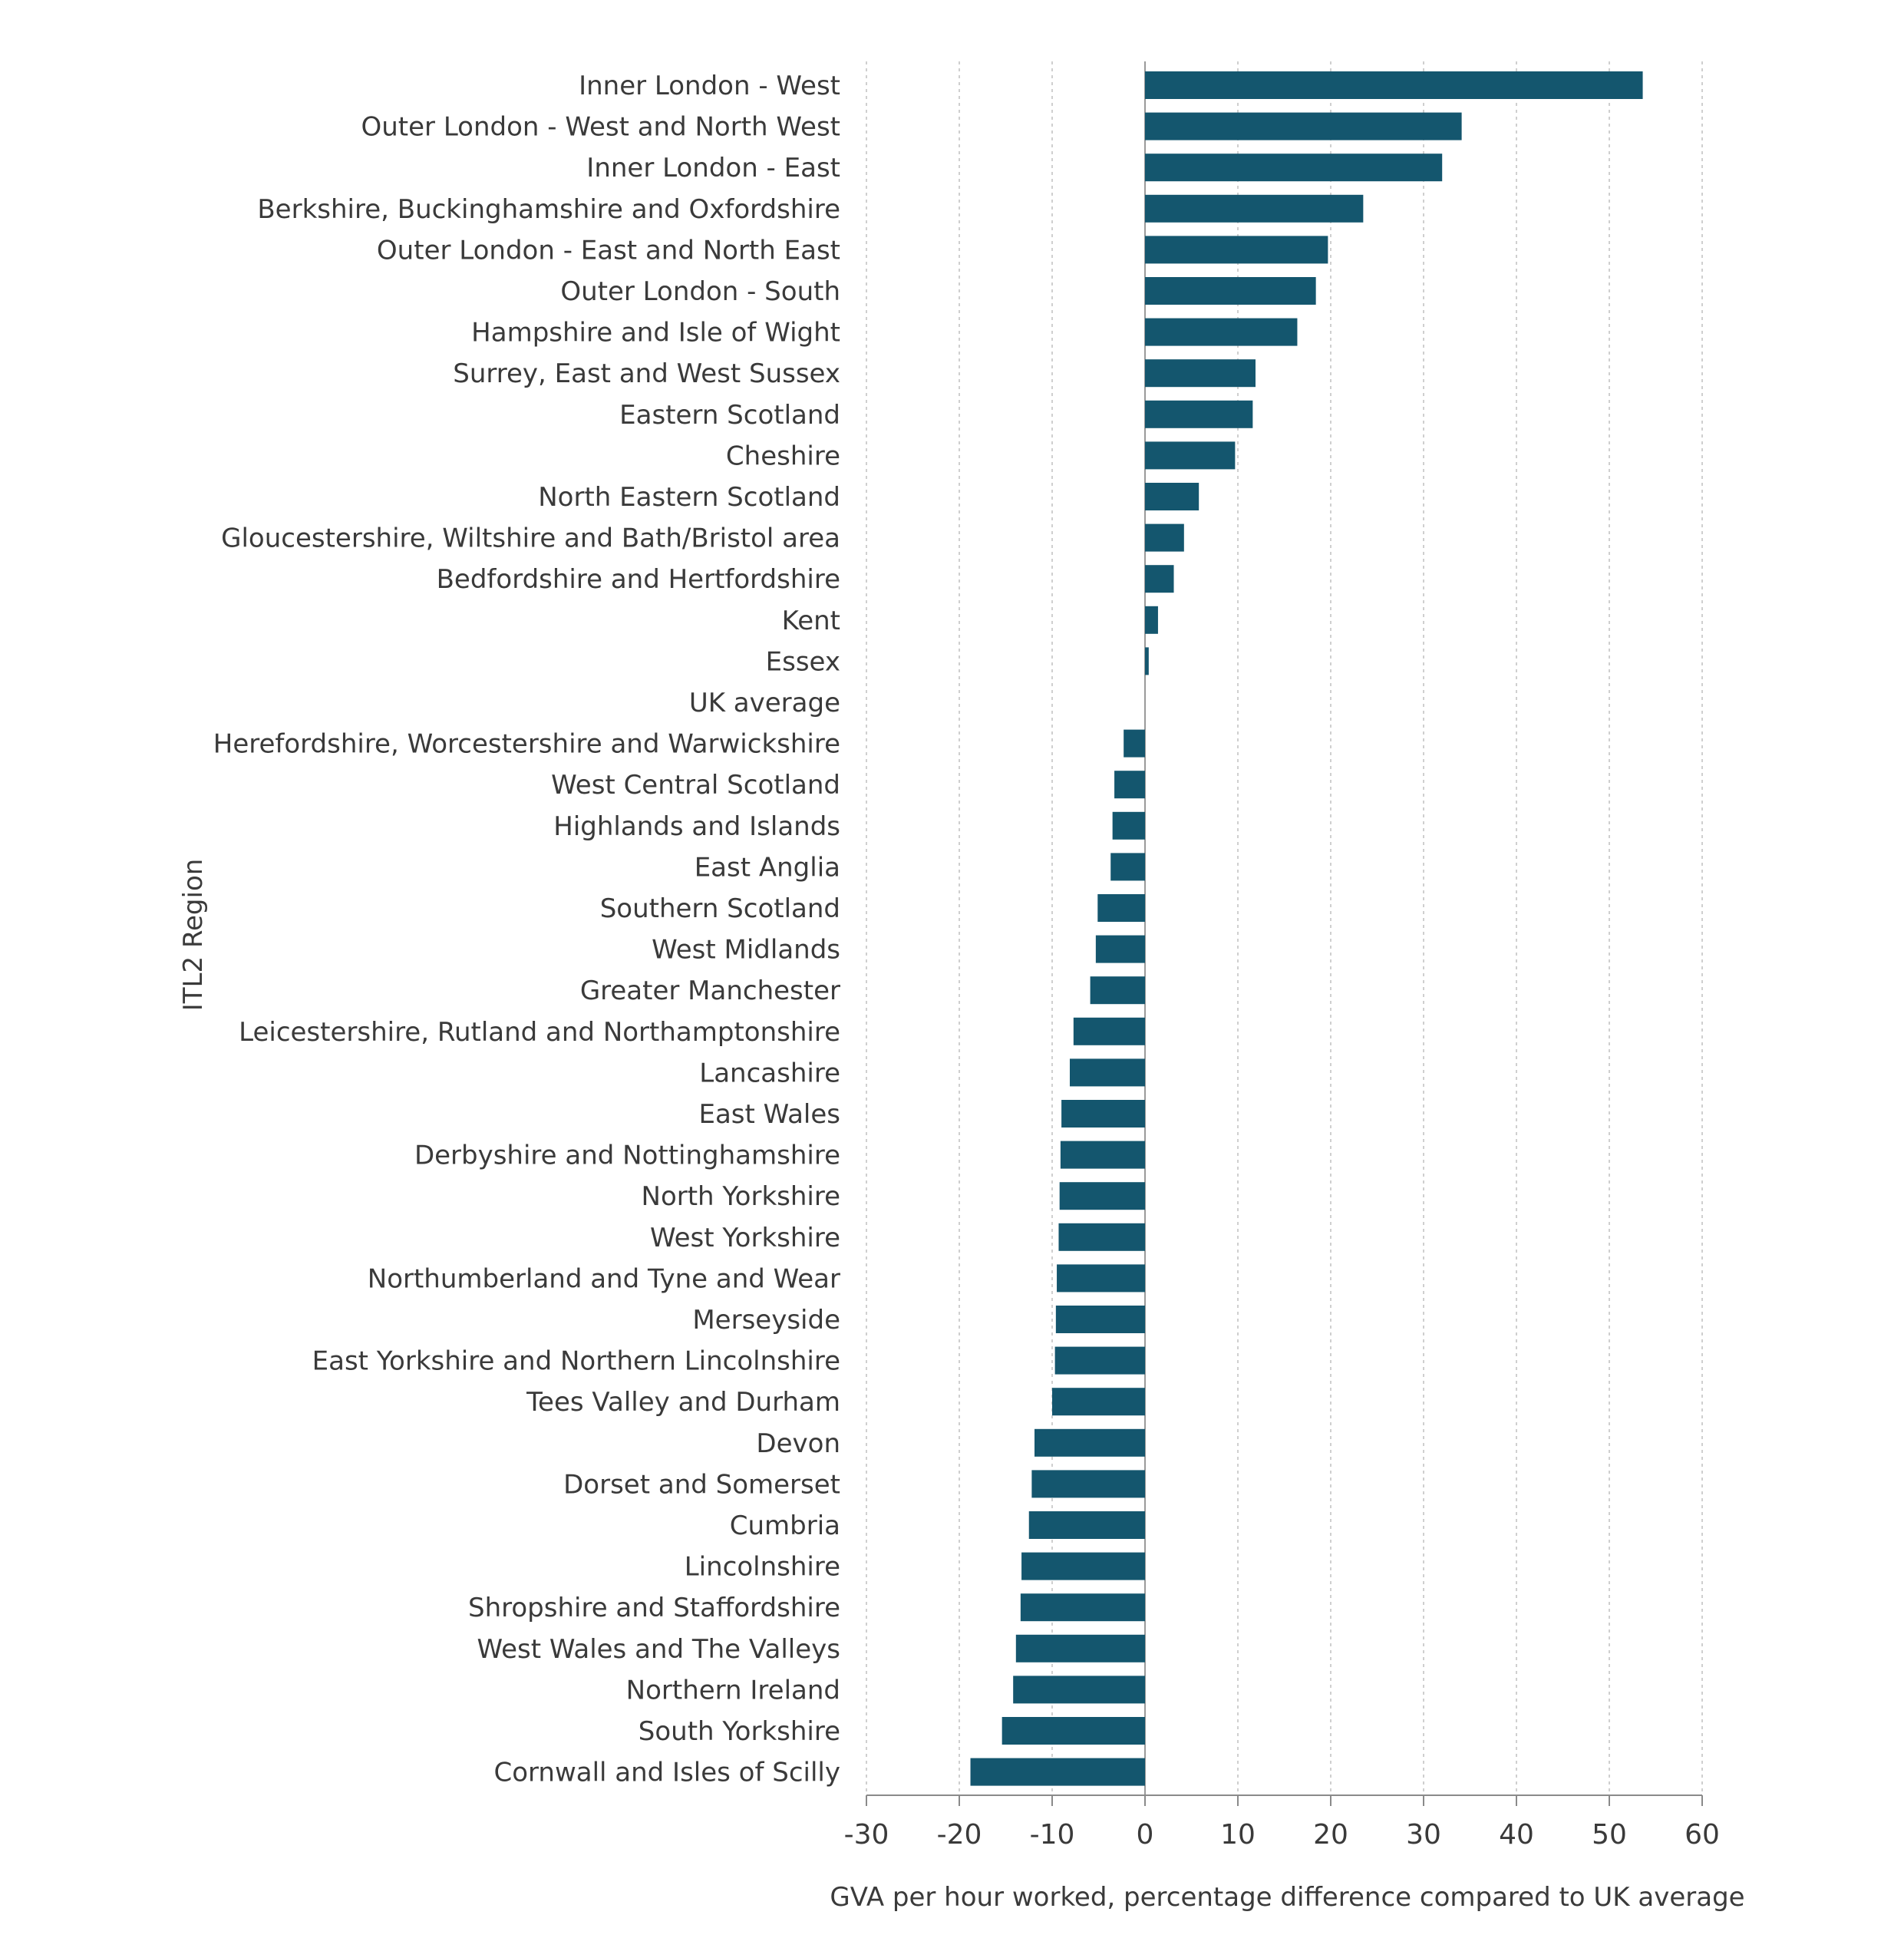 Image resolution: width=1904 pixels, height=1948 pixels. Describe the element at coordinates (608, 250) in the screenshot. I see `category-label: Outer London - East and North East` at that location.